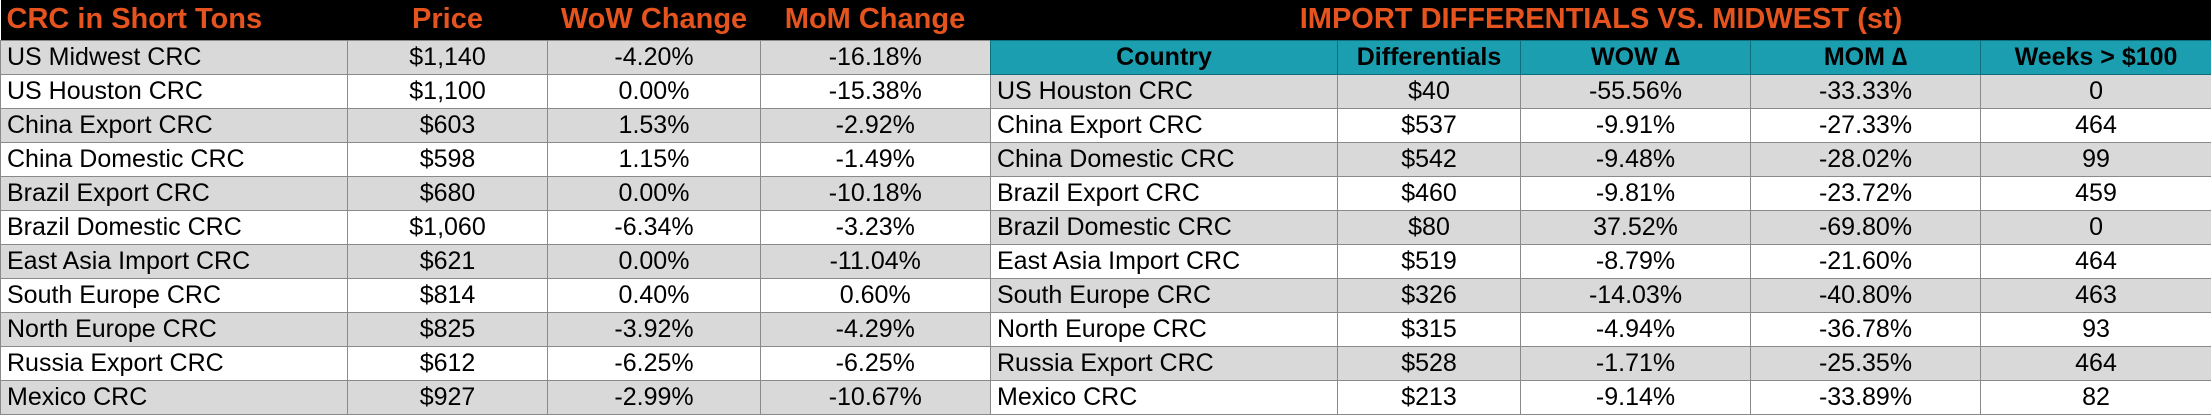  Describe the element at coordinates (1865, 227) in the screenshot. I see `mom-value: -69.80%` at that location.